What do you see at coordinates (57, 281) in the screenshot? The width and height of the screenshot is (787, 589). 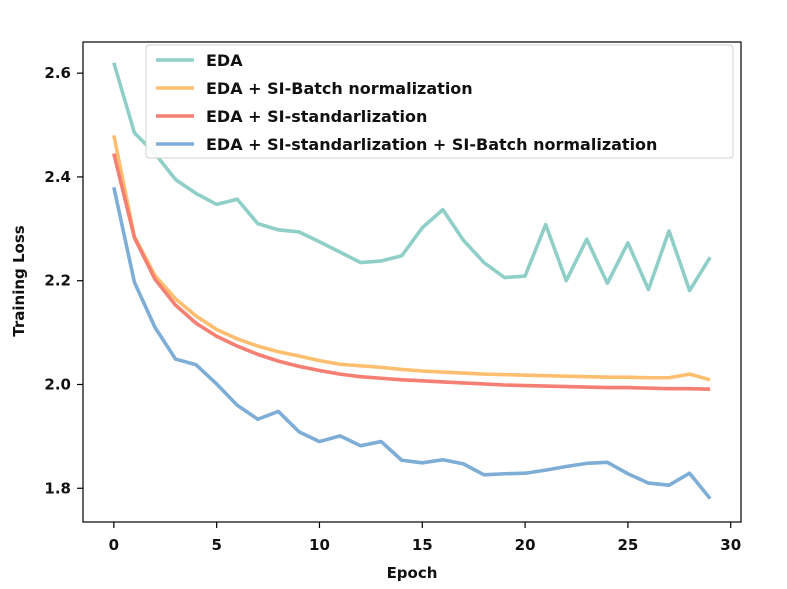 I see `y-tick-label: 2.2` at bounding box center [57, 281].